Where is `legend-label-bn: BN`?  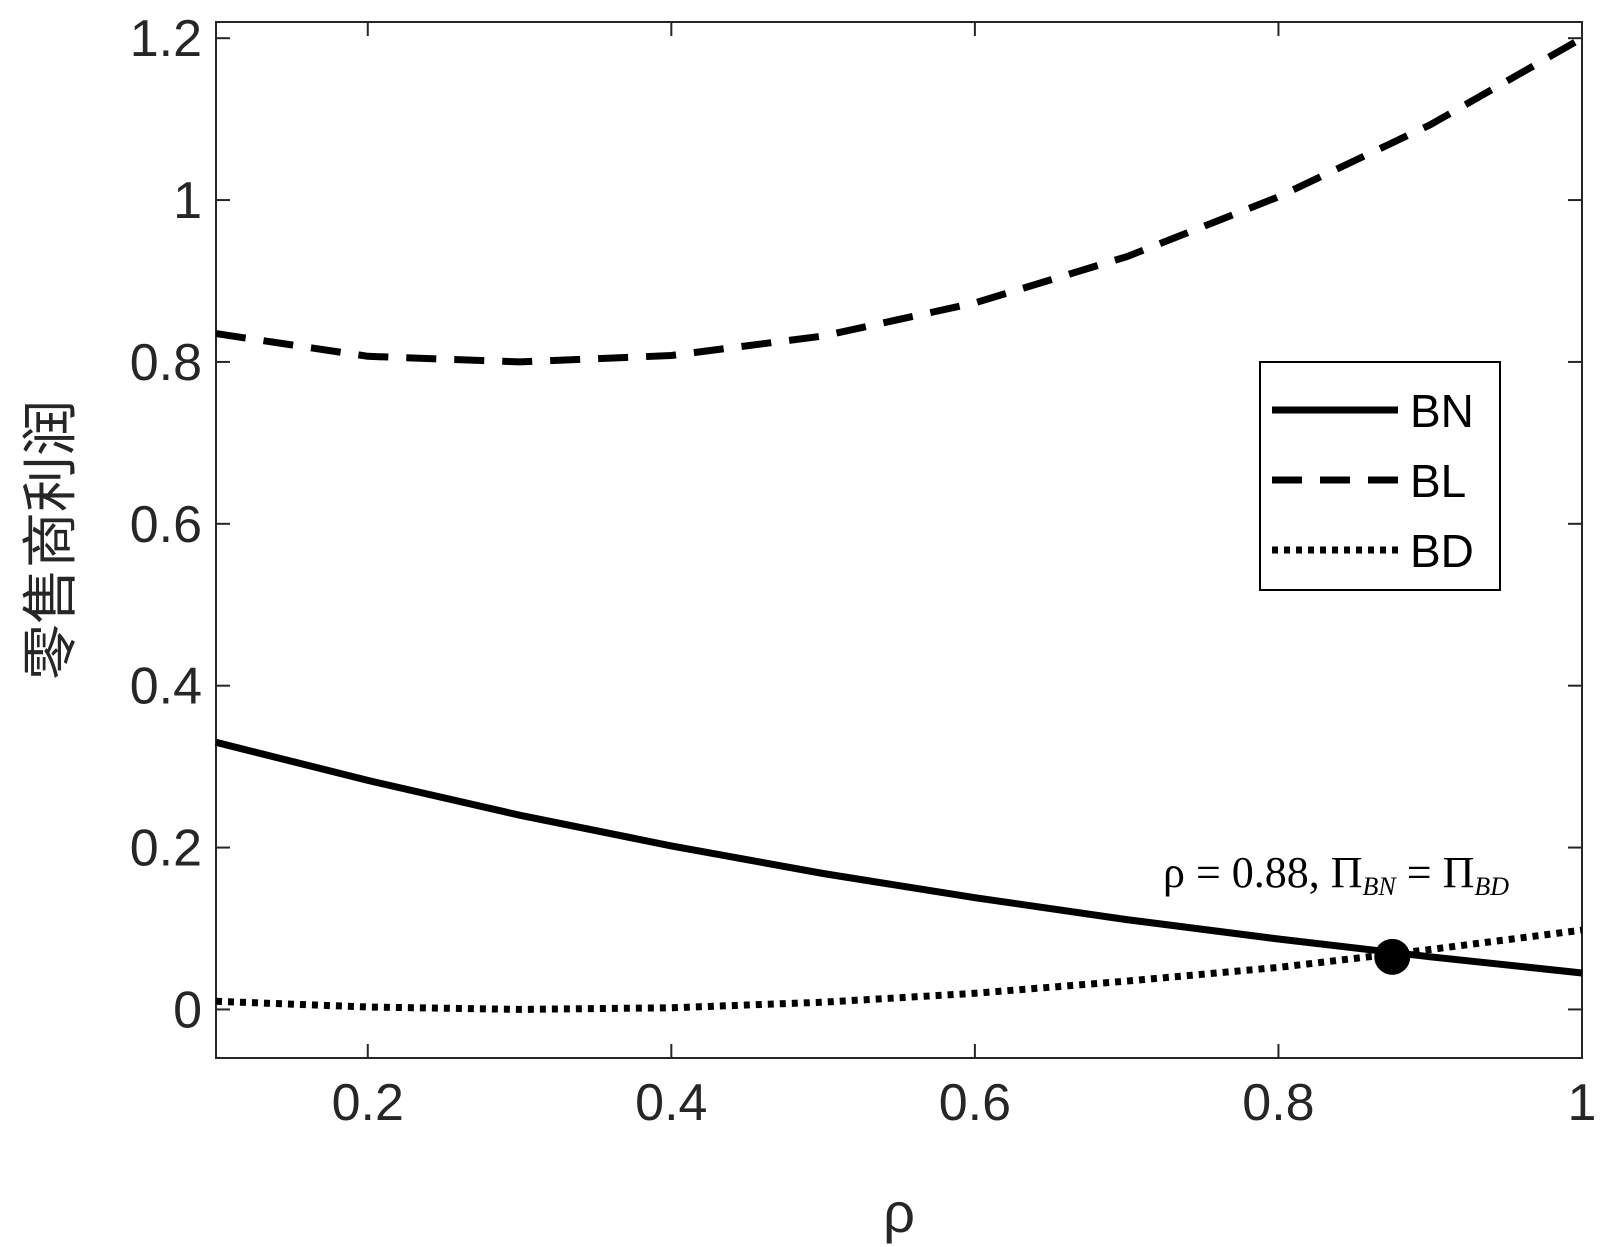 legend-label-bn: BN is located at coordinates (1442, 411).